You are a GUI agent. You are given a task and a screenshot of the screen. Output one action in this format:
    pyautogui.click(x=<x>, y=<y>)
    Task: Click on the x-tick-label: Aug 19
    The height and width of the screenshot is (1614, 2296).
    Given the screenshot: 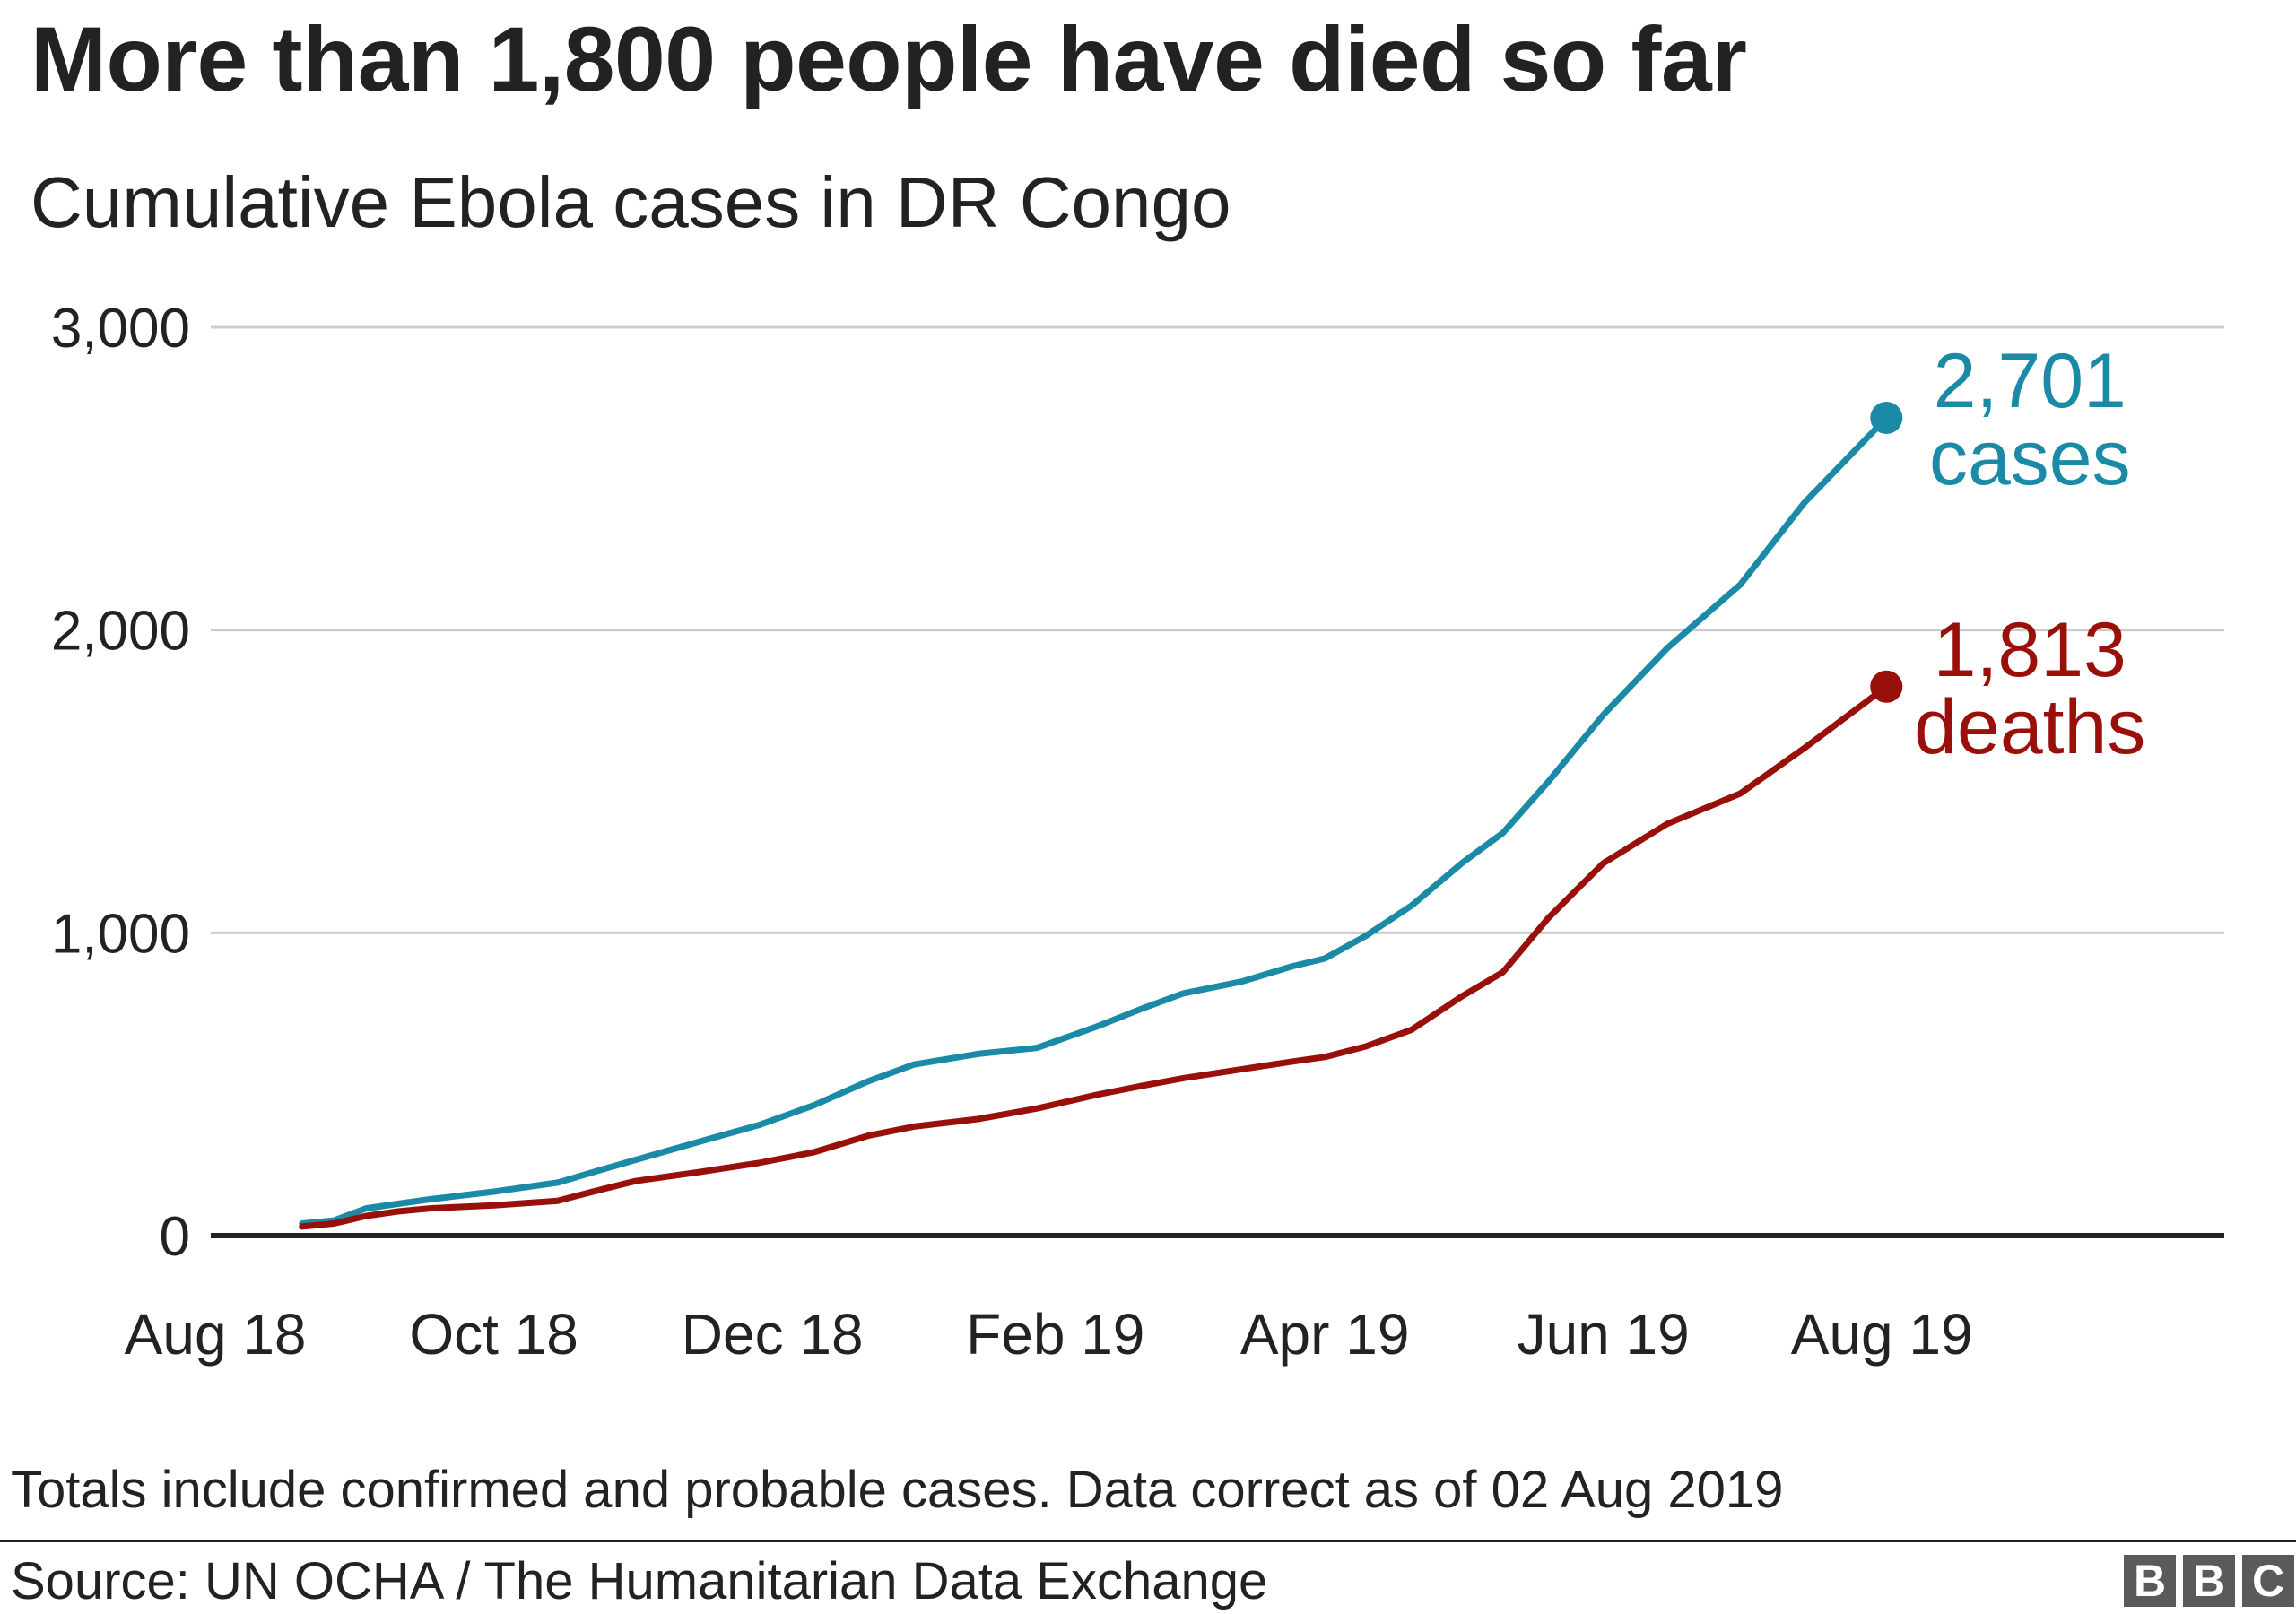 What is the action you would take?
    pyautogui.click(x=1882, y=1334)
    